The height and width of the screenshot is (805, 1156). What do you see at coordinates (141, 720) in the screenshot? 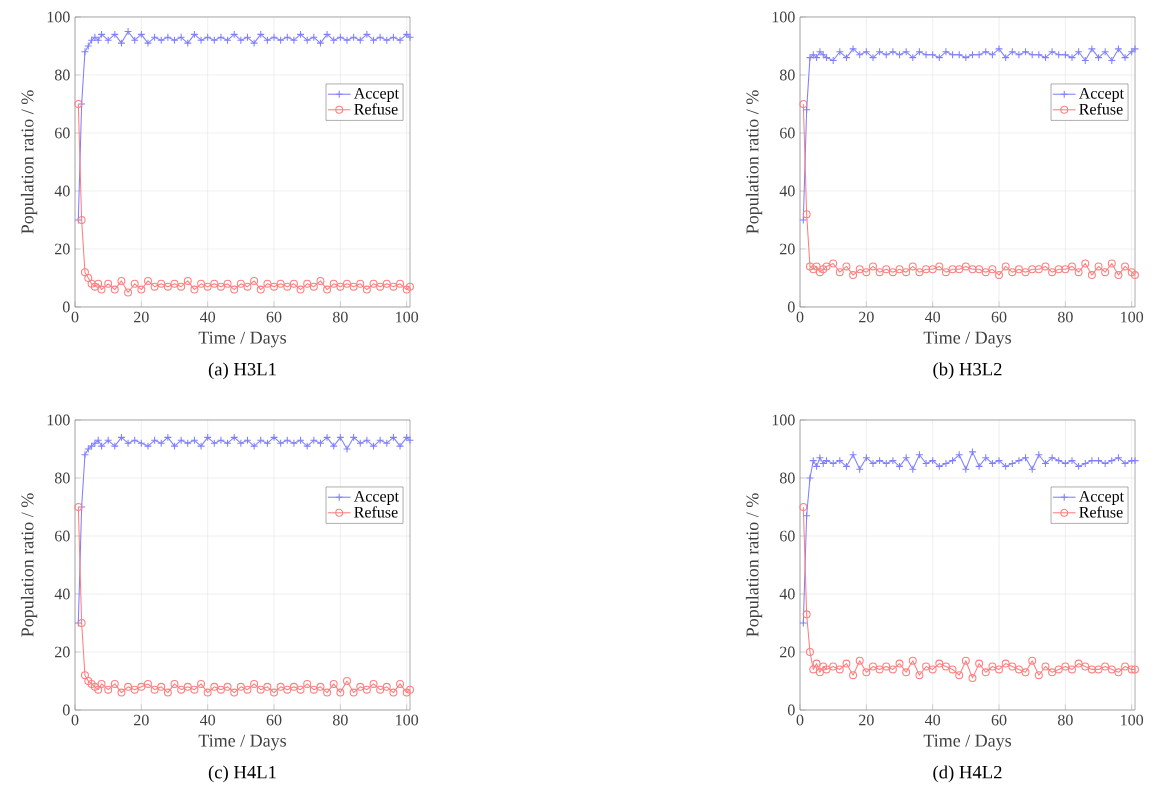
I see `x-tick-label: 20` at bounding box center [141, 720].